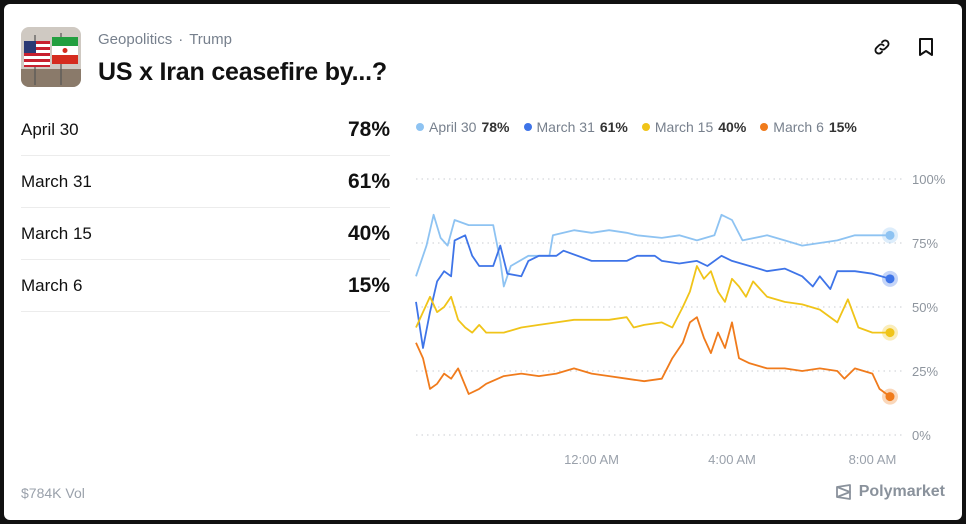 The width and height of the screenshot is (966, 524). Describe the element at coordinates (205, 286) in the screenshot. I see `outcome-row: March 6 15%` at that location.